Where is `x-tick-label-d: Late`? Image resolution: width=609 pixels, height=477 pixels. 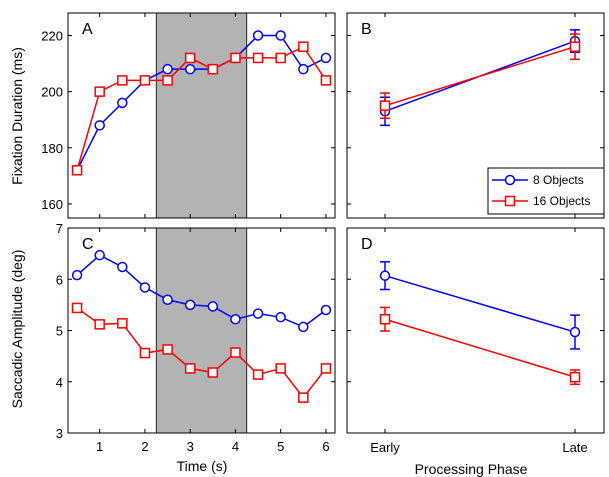 x-tick-label-d: Late is located at coordinates (574, 447).